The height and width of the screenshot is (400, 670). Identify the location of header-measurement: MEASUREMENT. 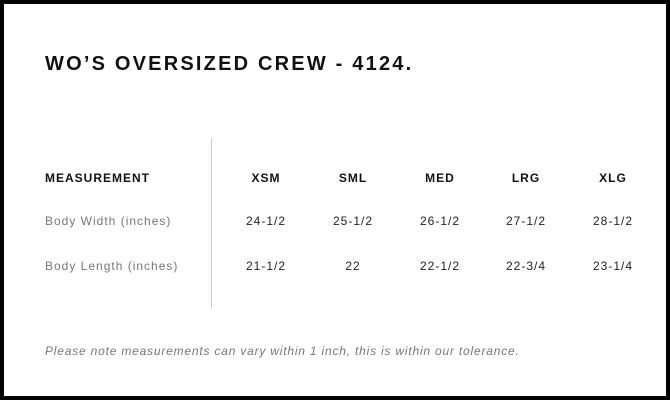
(98, 178).